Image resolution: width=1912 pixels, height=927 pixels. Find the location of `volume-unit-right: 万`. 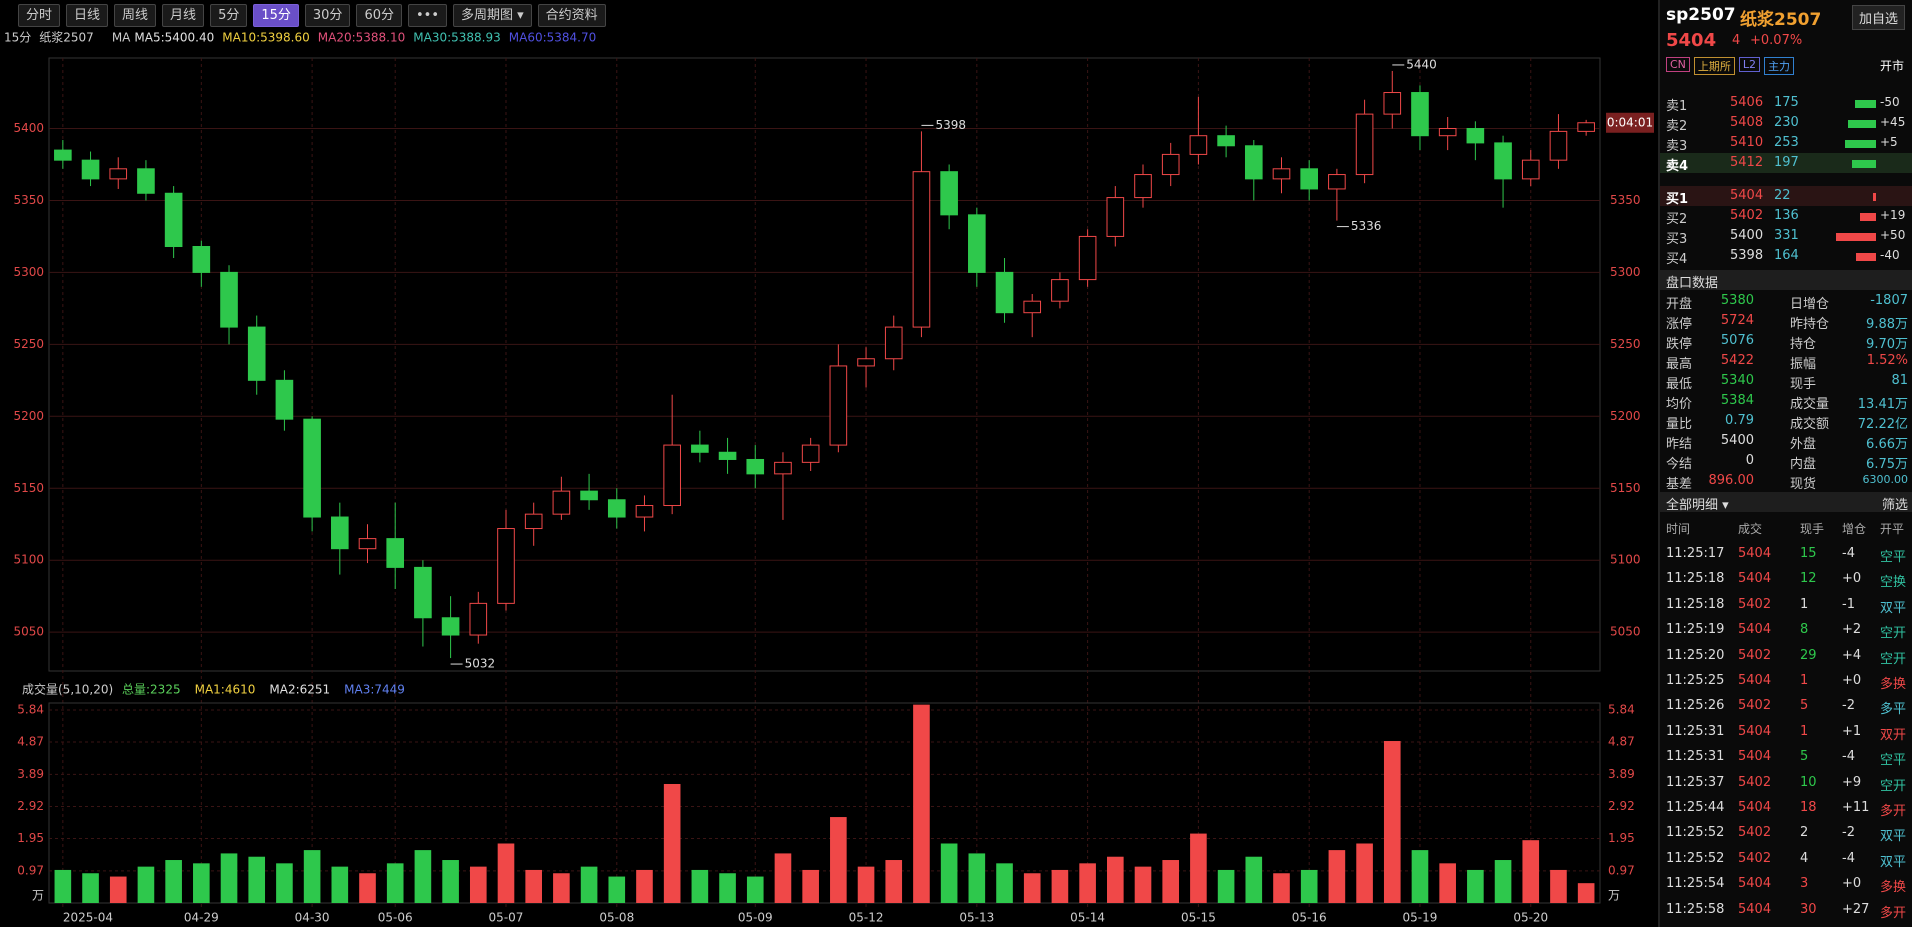

volume-unit-right: 万 is located at coordinates (1614, 896).